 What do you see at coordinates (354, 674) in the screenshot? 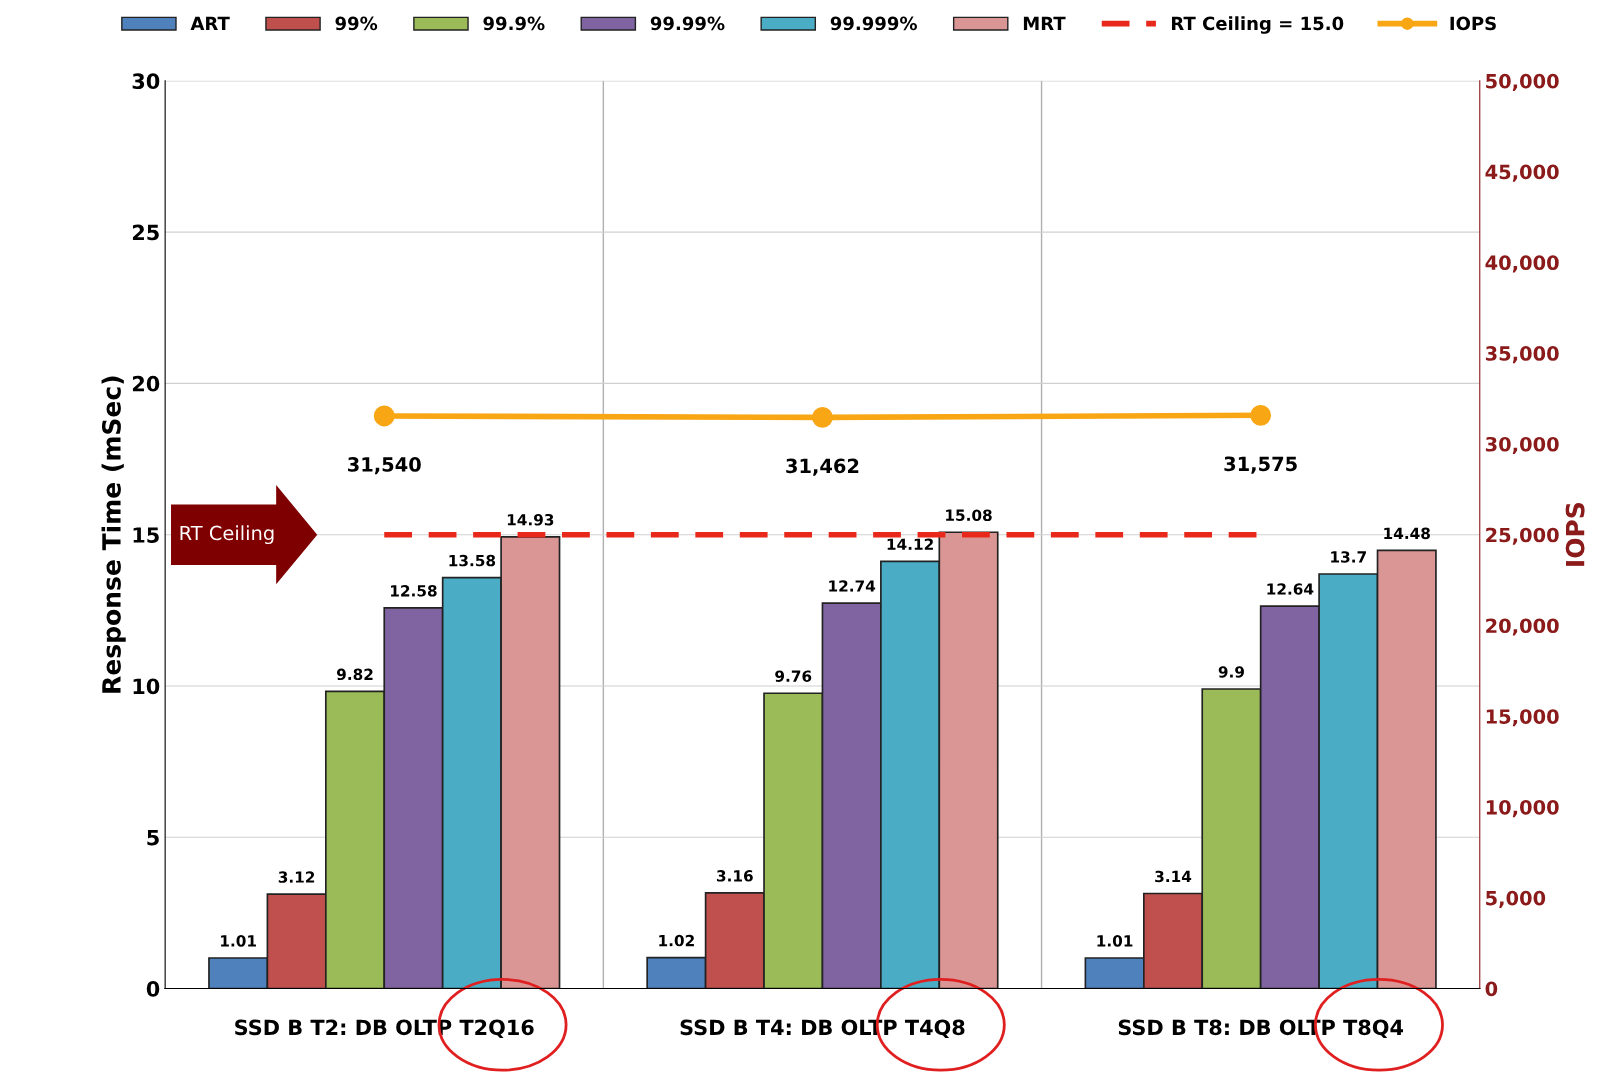
I see `data-label: 9.82` at bounding box center [354, 674].